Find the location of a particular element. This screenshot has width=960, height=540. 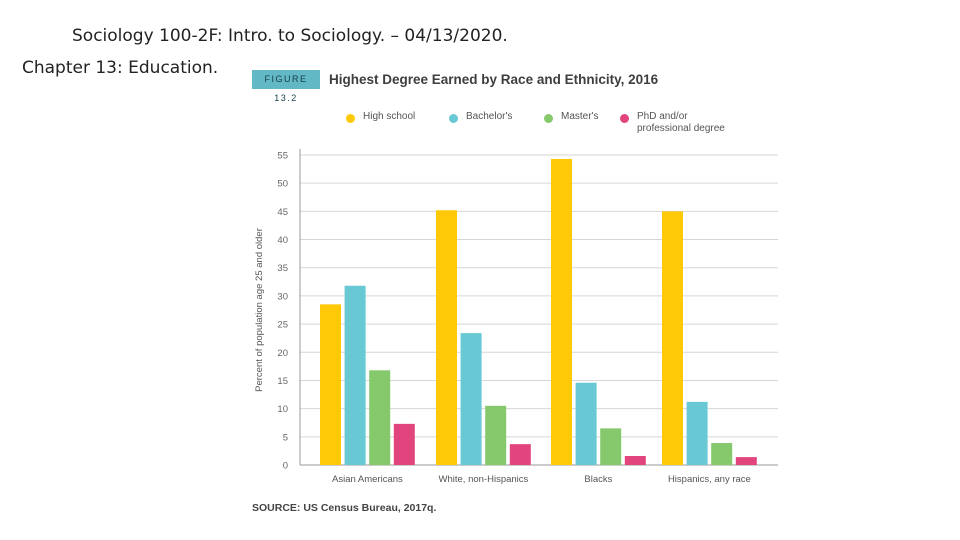

legend-item-masters: Master's is located at coordinates (571, 117).